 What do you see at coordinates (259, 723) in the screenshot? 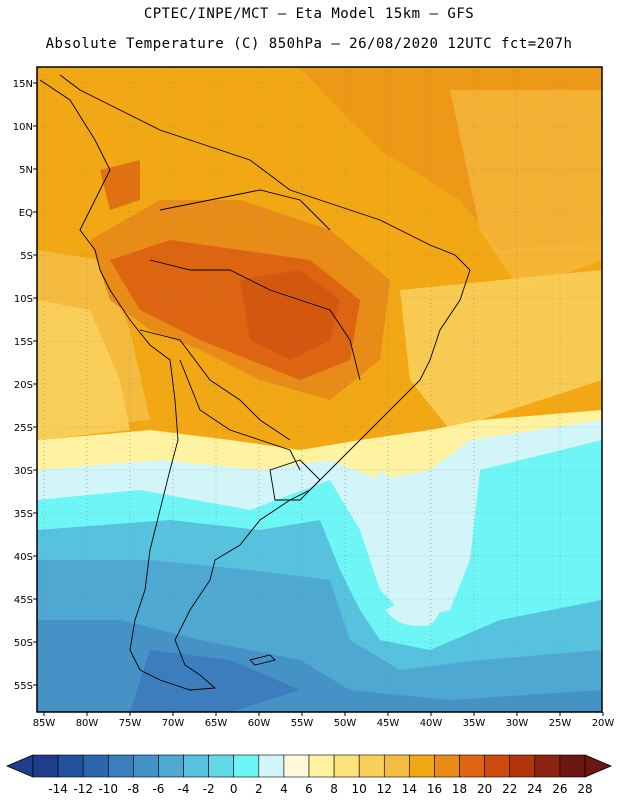
I see `lon-label: 60W` at bounding box center [259, 723].